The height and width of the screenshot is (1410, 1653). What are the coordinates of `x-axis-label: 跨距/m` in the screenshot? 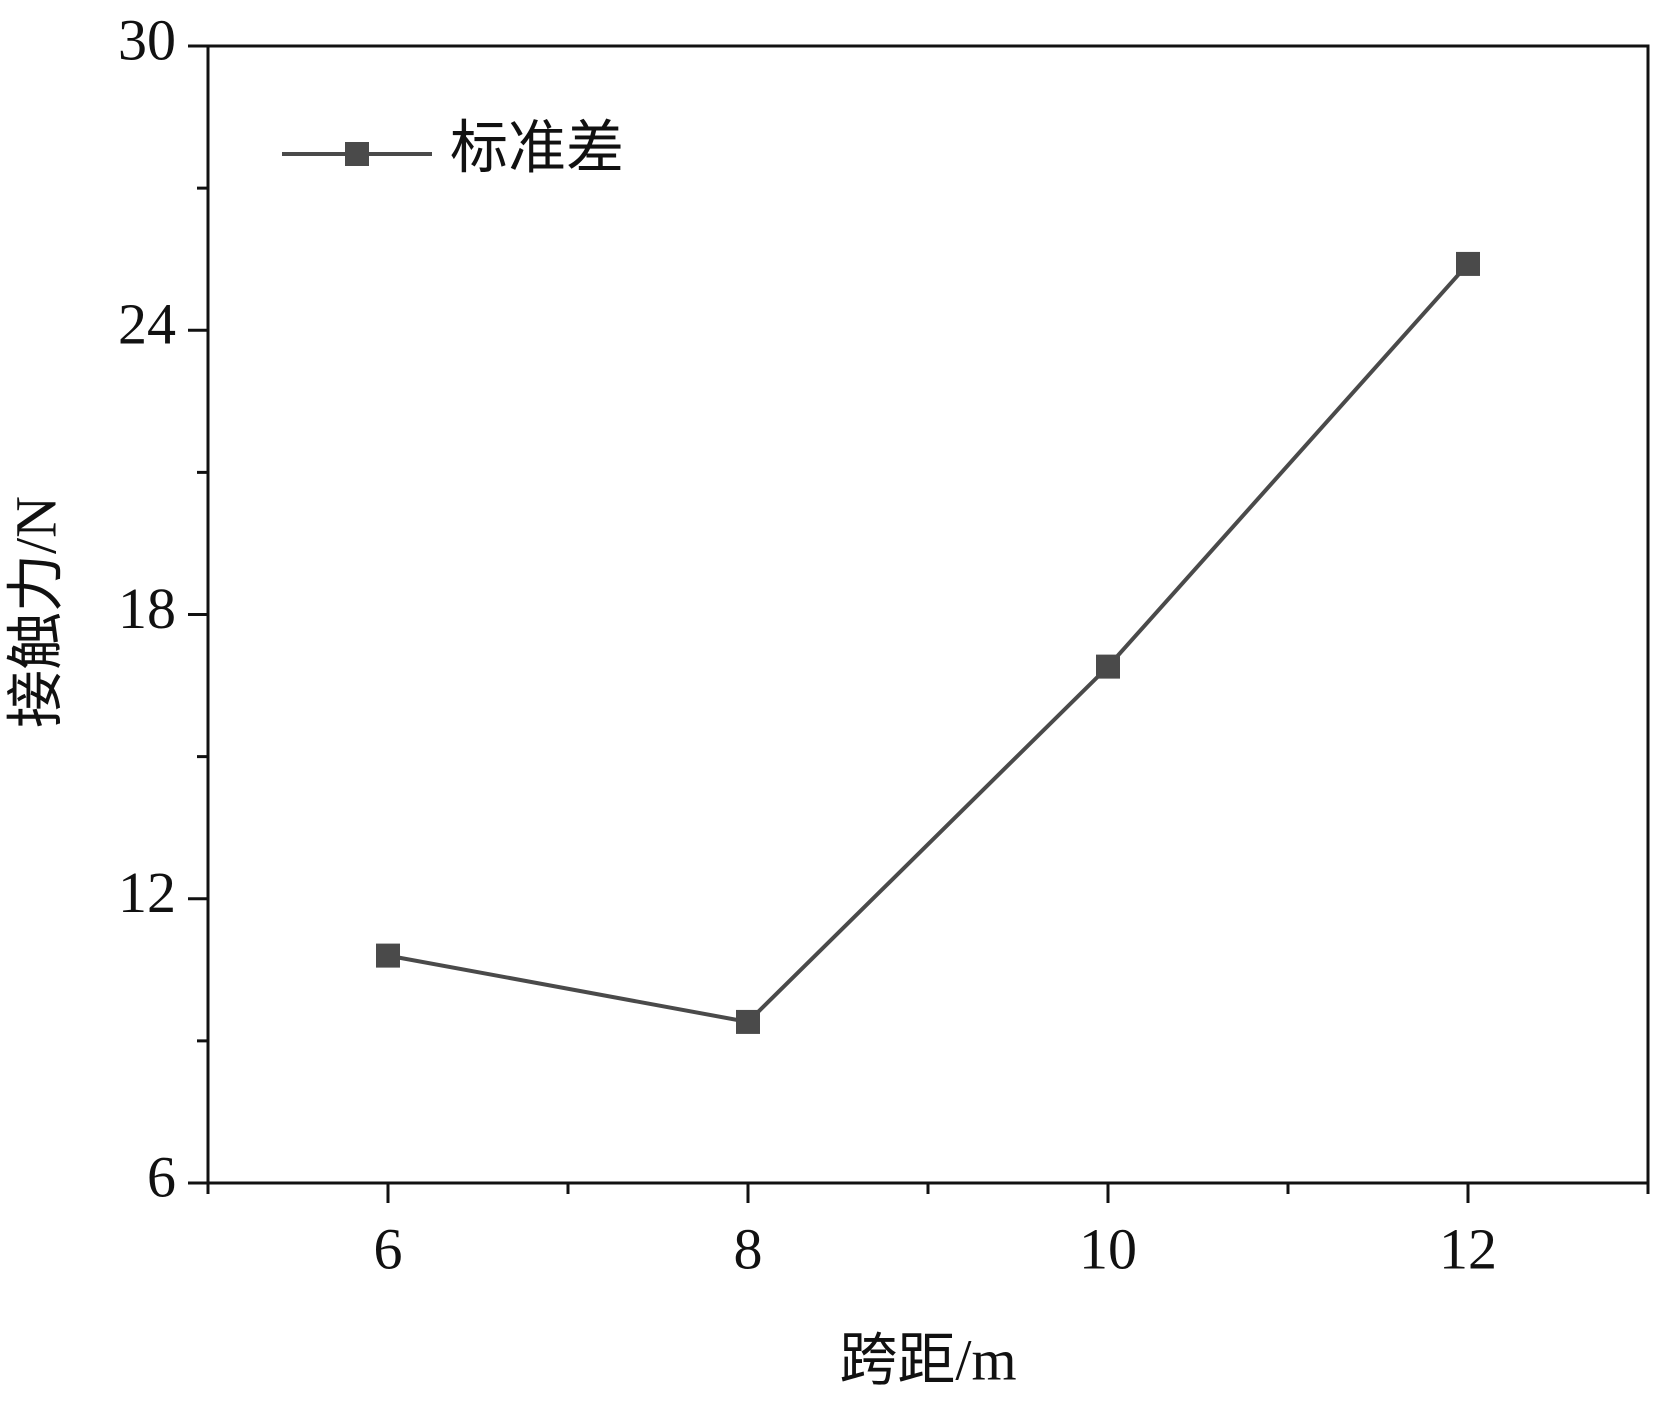 It's located at (927, 1359).